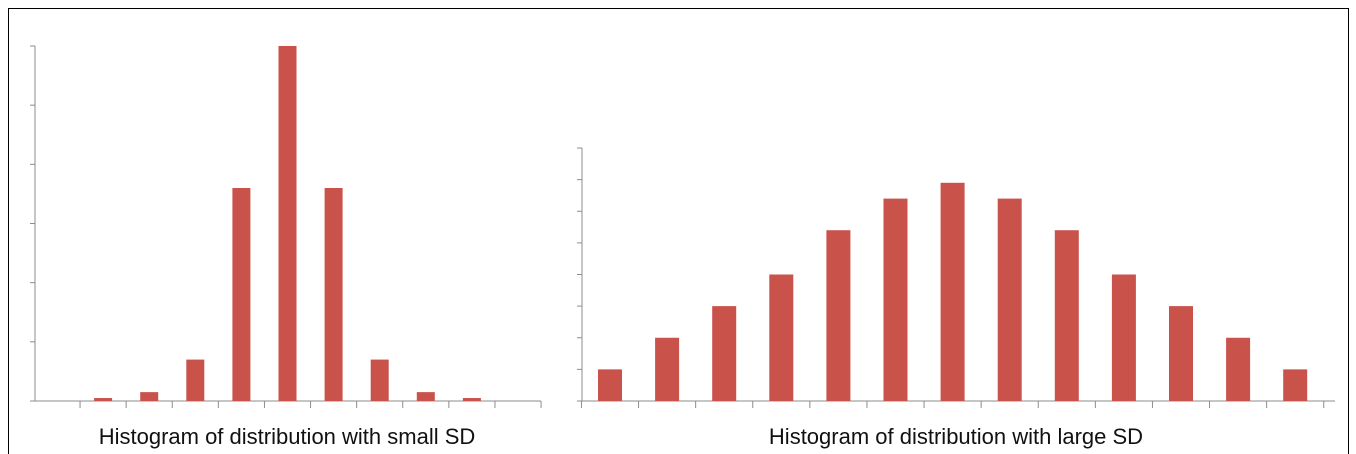  Describe the element at coordinates (287, 436) in the screenshot. I see `caption-small-sd: Histogram of distribution with small SD` at that location.